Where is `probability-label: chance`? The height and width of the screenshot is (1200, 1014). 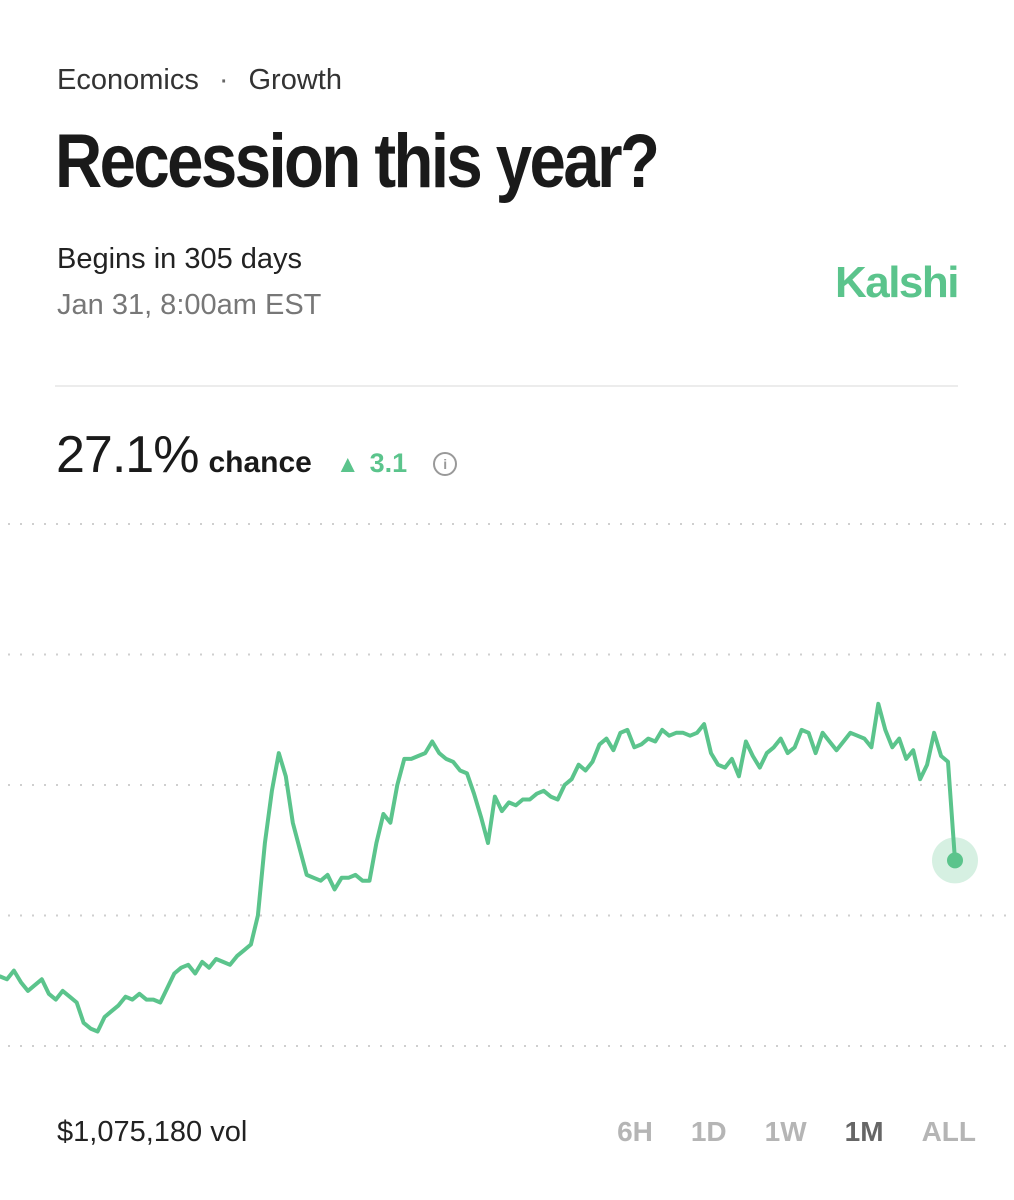 probability-label: chance is located at coordinates (260, 462).